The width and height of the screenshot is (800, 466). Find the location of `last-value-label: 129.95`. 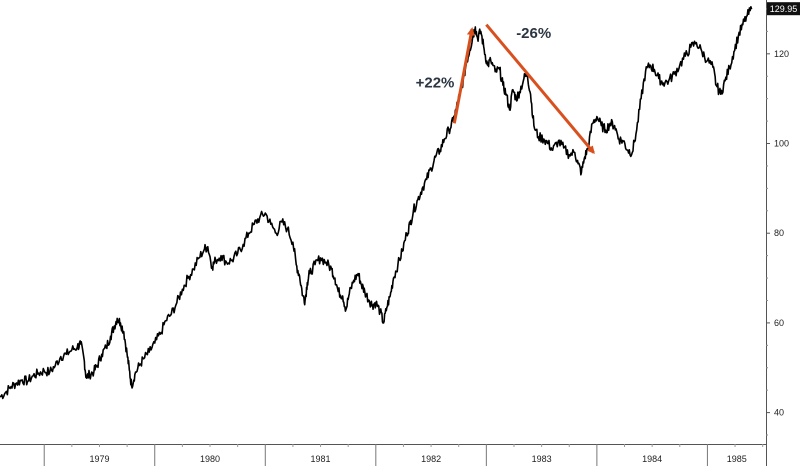

last-value-label: 129.95 is located at coordinates (784, 9).